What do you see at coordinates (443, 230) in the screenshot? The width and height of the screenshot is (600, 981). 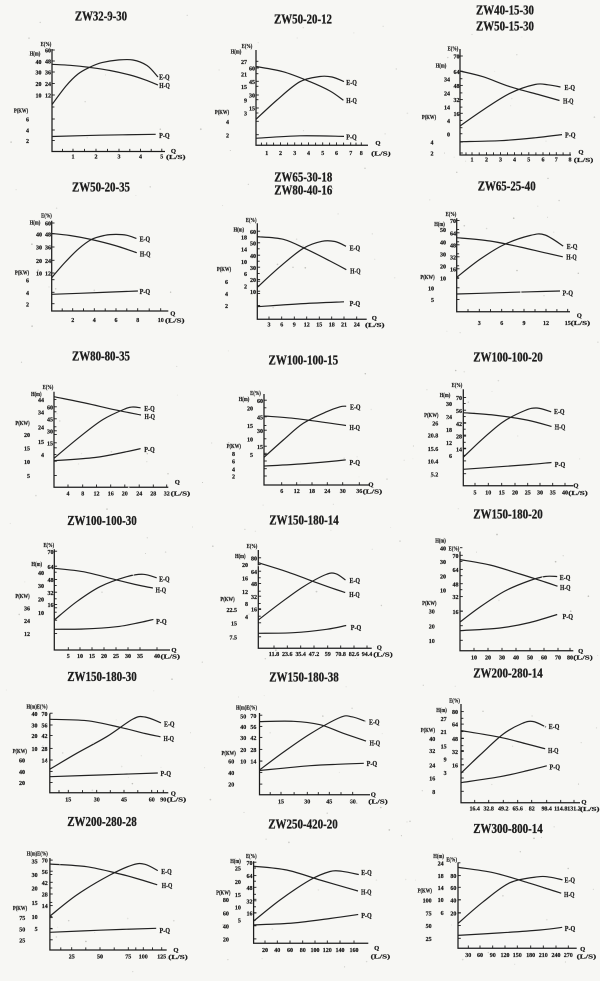 I see `svg-text: 50` at bounding box center [443, 230].